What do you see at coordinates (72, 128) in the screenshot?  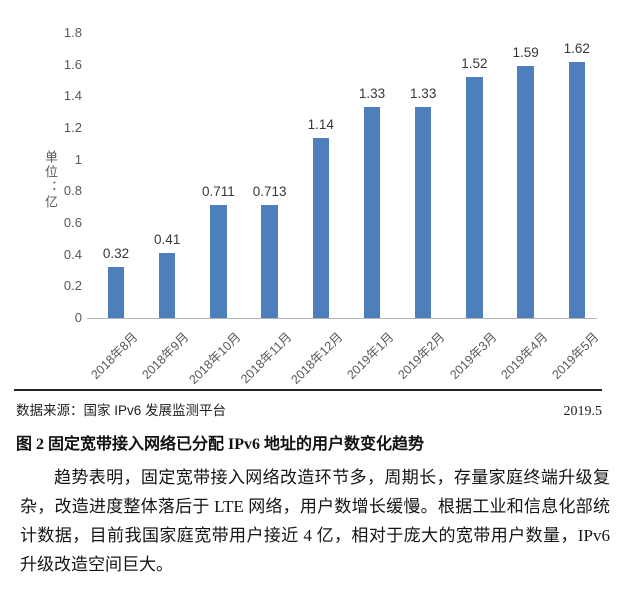 I see `y-axis-tick-label: 1.2` at bounding box center [72, 128].